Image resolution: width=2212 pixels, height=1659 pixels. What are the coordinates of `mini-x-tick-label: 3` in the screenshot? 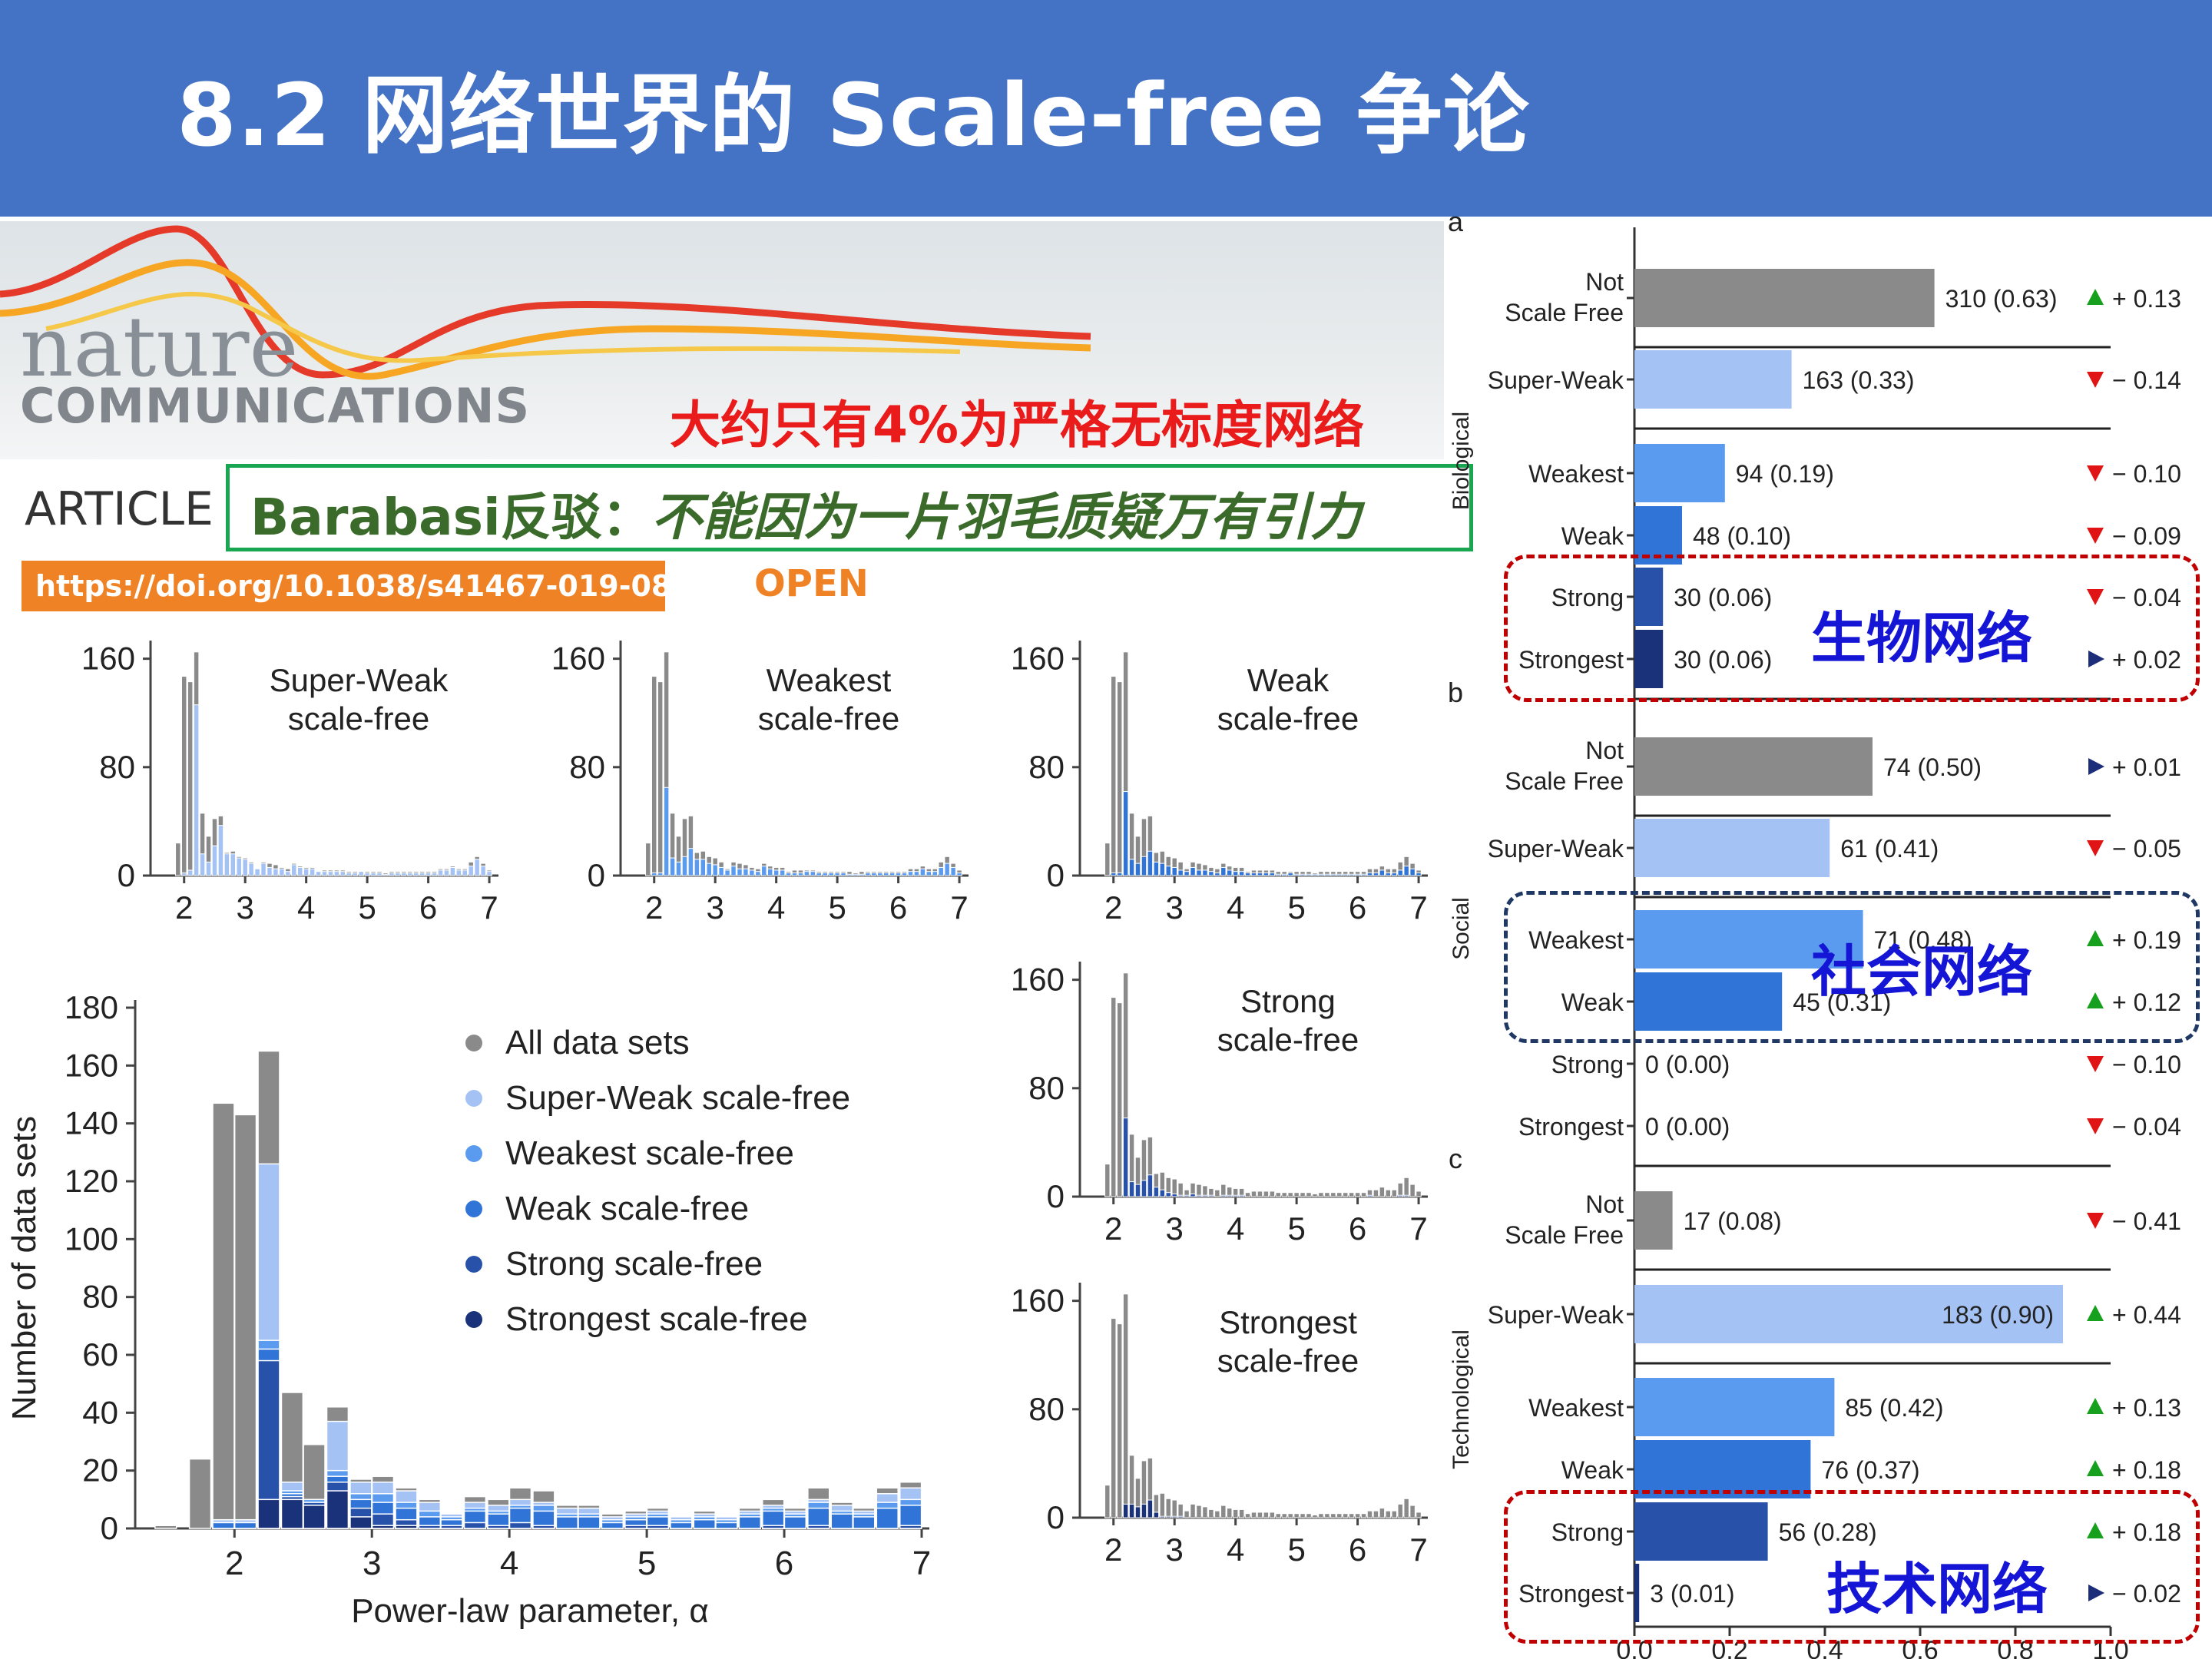 It's located at (1175, 1228).